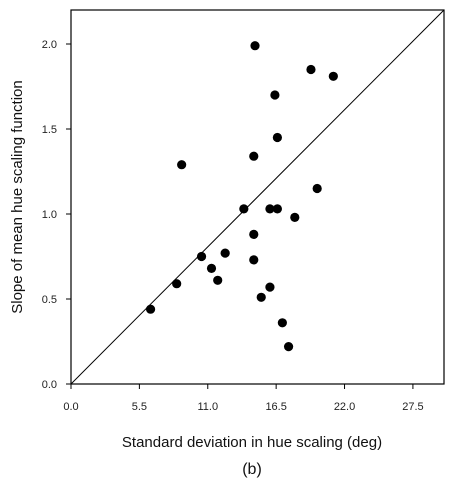  I want to click on y-tick-label: 0.0, so click(49, 385).